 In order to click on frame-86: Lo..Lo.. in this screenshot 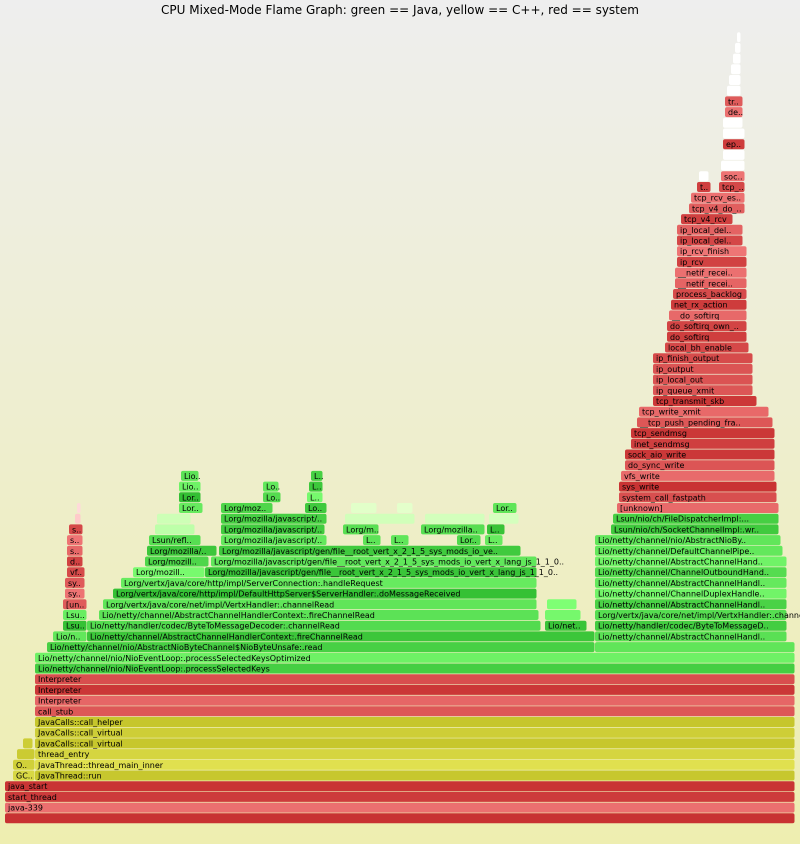, I will do `click(272, 497)`.